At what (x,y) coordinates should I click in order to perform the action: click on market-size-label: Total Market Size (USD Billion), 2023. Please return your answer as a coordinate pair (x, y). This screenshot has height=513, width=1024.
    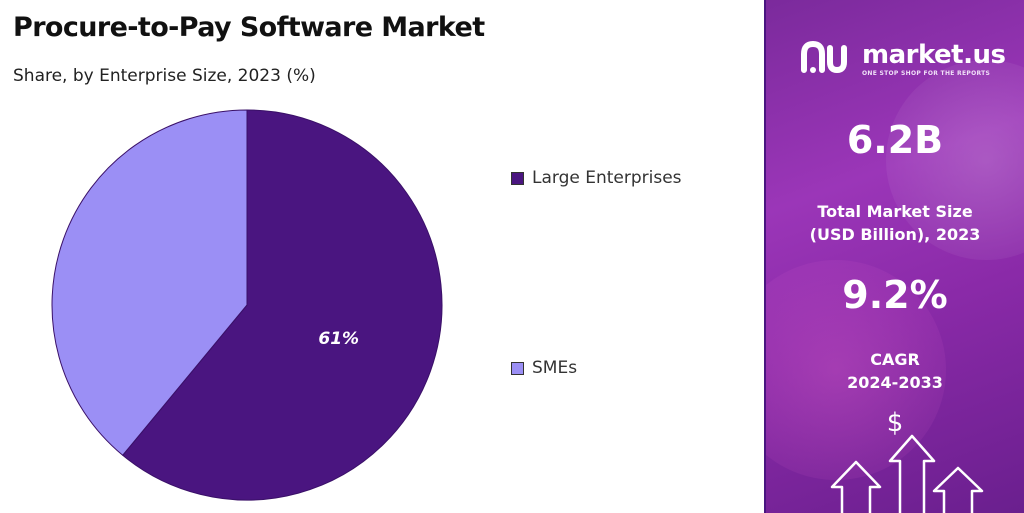
    Looking at the image, I should click on (895, 223).